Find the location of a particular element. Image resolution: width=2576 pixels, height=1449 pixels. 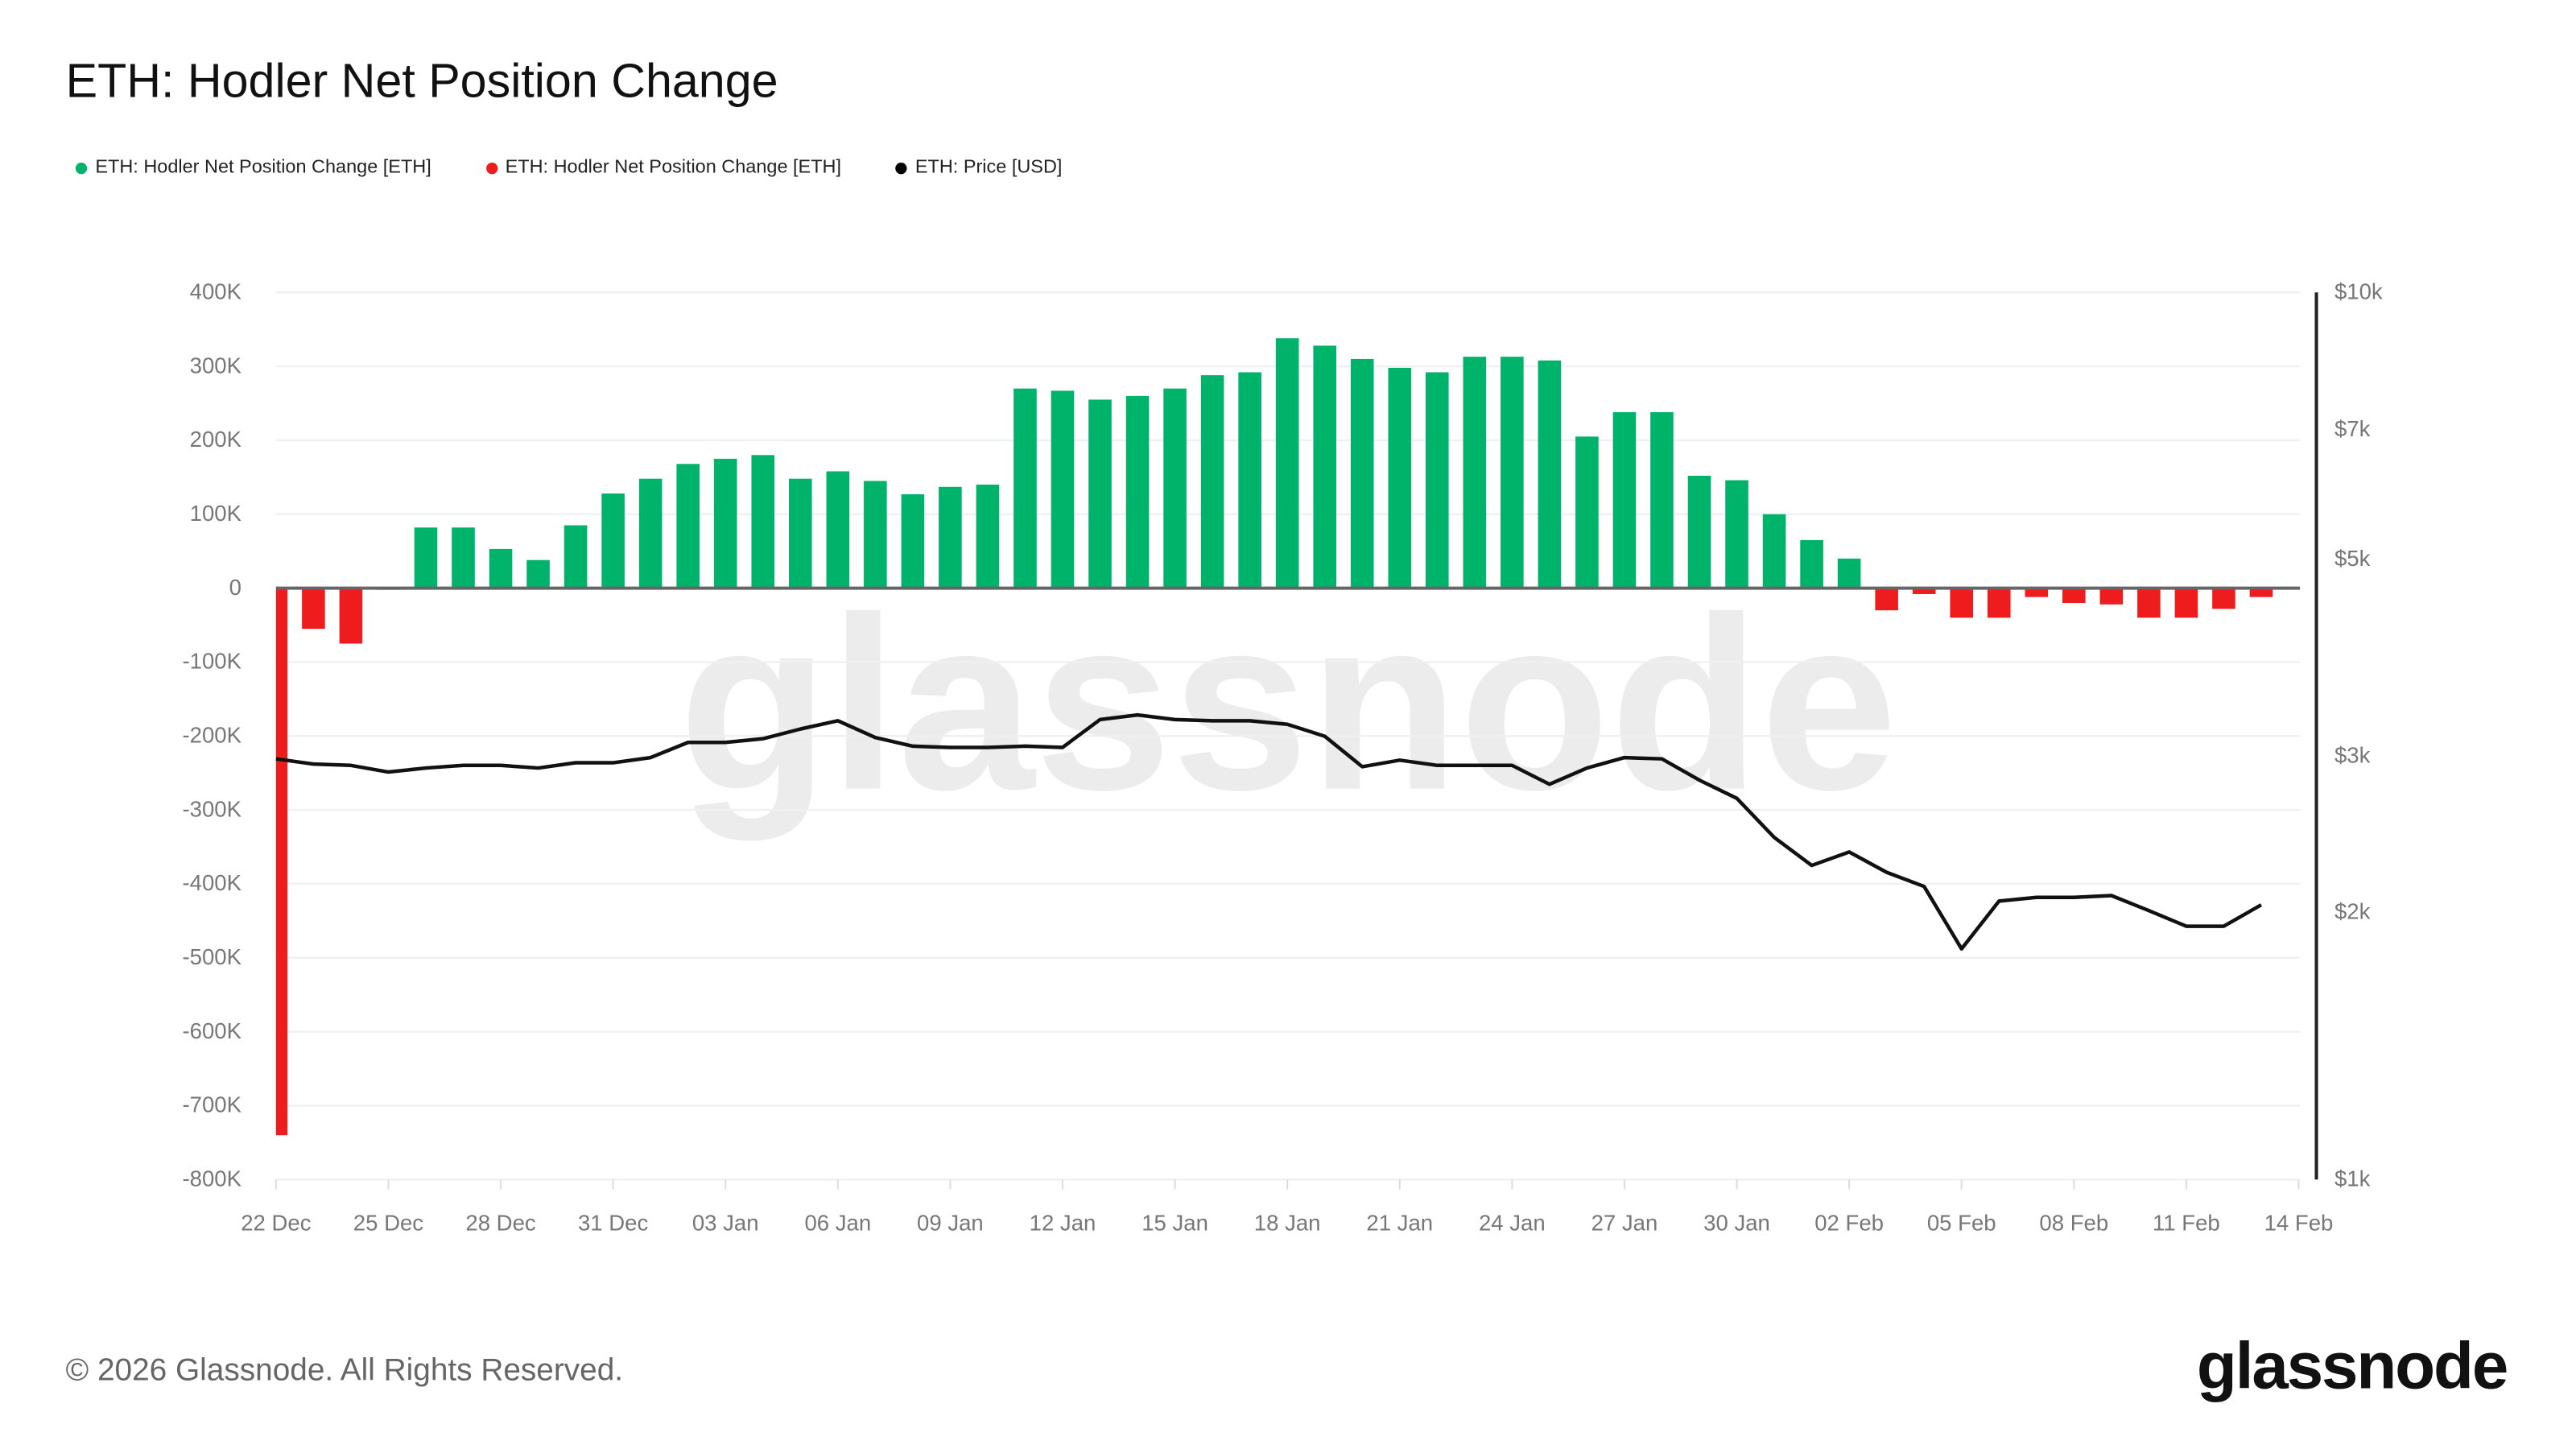

y-left-tick-label: 300K is located at coordinates (216, 365).